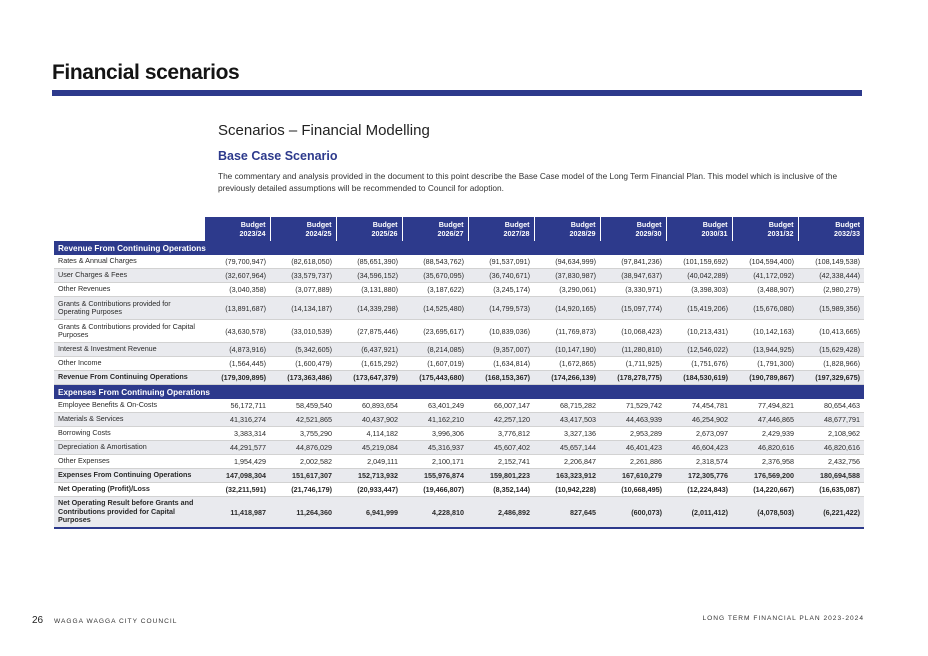  I want to click on column-header: Budget 2023/24, so click(236, 229).